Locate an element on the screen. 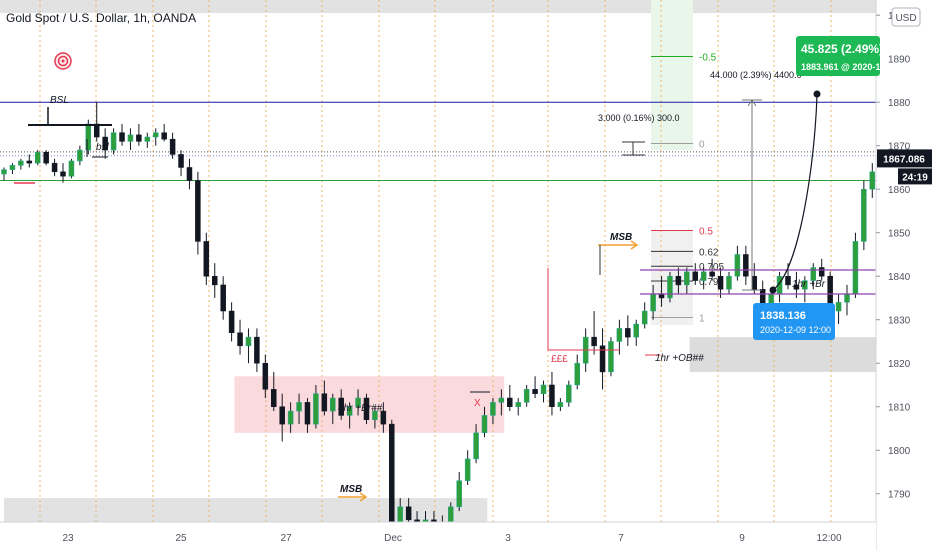 This screenshot has width=932, height=555. entry-badge-box is located at coordinates (794, 321).